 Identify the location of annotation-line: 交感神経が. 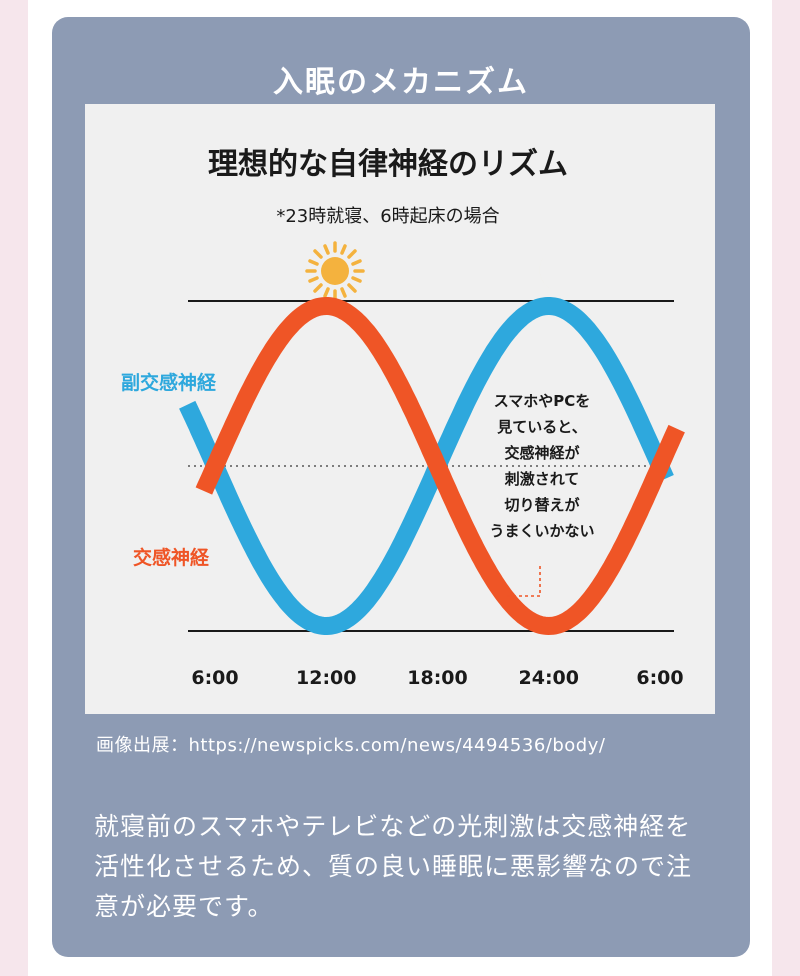
(542, 453).